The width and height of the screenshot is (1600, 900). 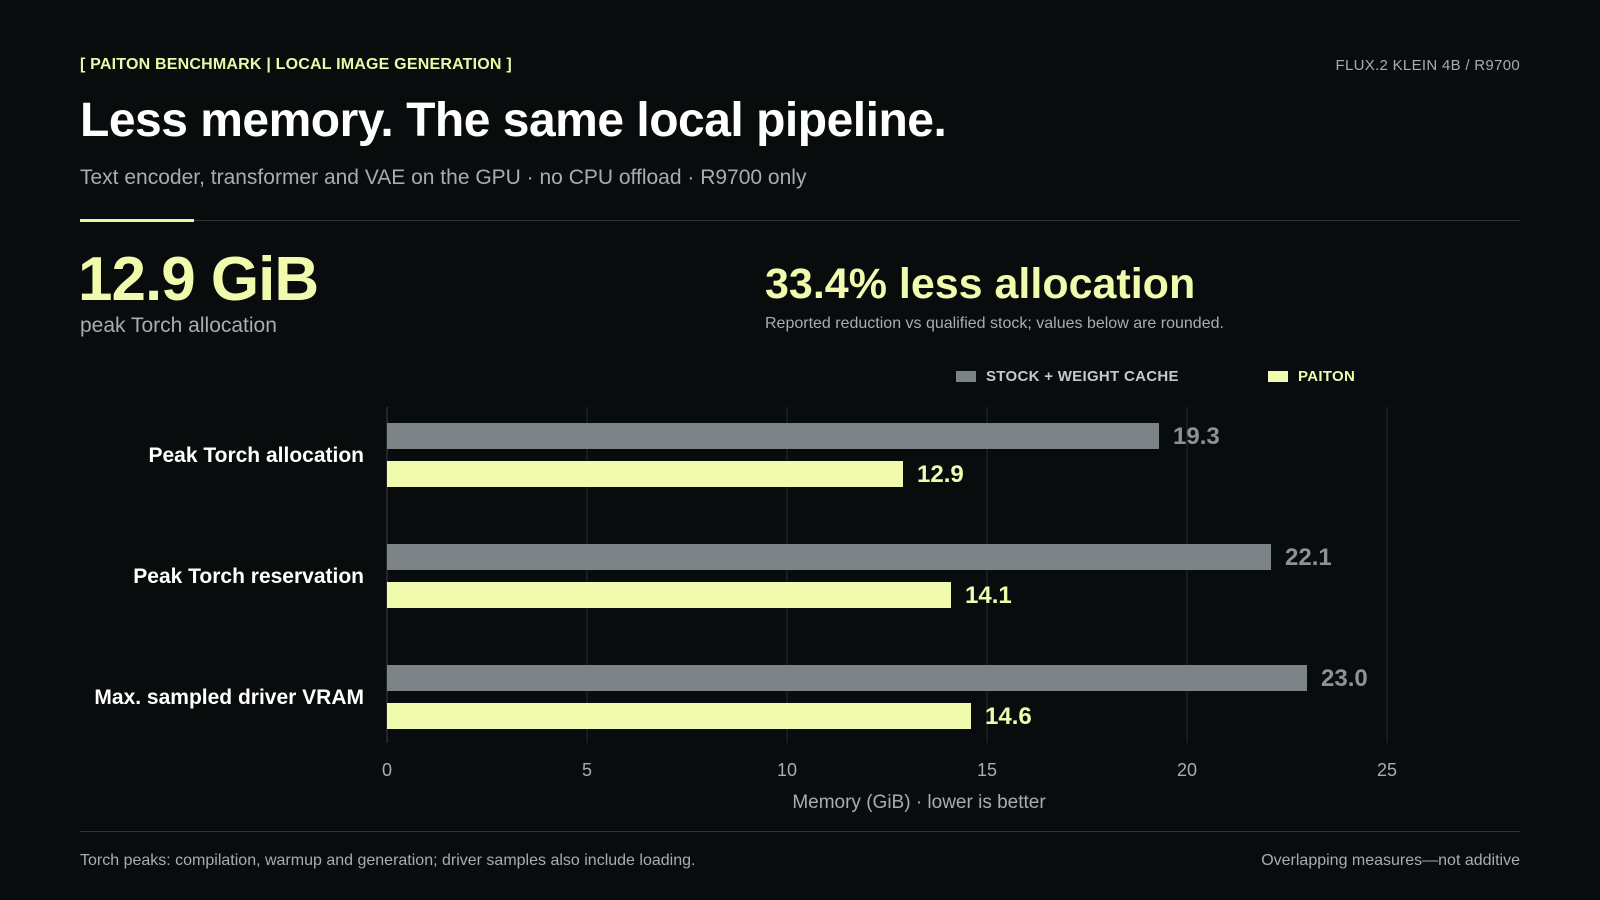 I want to click on category-label: Max. sampled driver VRAM, so click(x=229, y=697).